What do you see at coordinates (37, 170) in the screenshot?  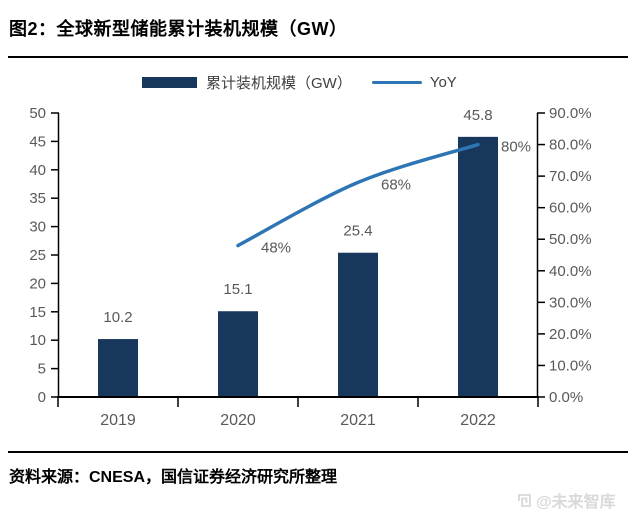 I see `left-axis-tick-label: 40` at bounding box center [37, 170].